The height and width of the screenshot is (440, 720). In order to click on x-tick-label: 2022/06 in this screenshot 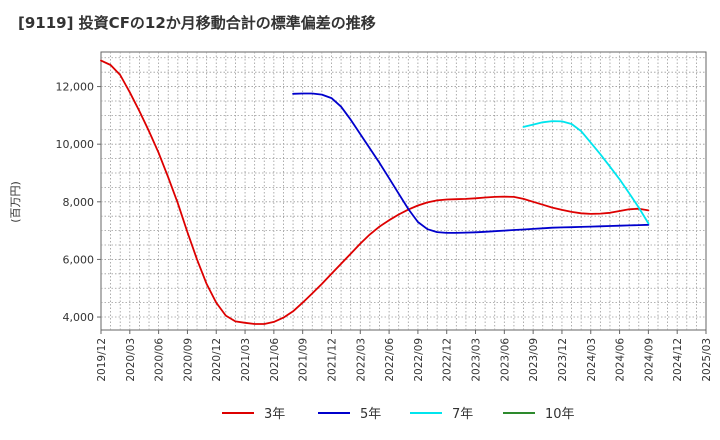, I will do `click(390, 360)`.